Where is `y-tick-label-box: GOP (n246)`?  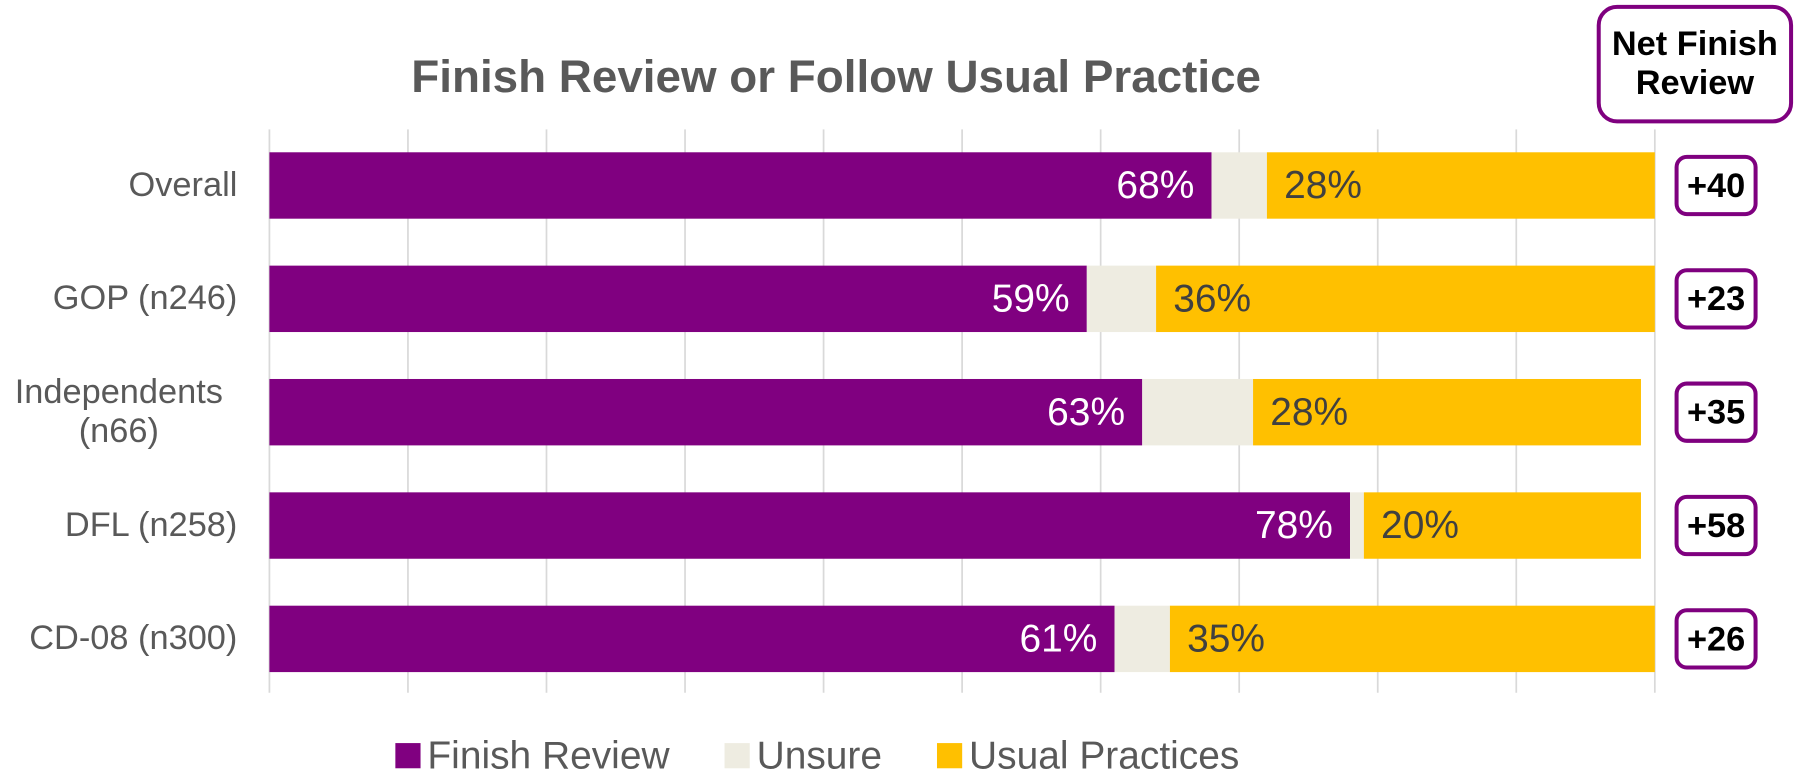 y-tick-label-box: GOP (n246) is located at coordinates (119, 298).